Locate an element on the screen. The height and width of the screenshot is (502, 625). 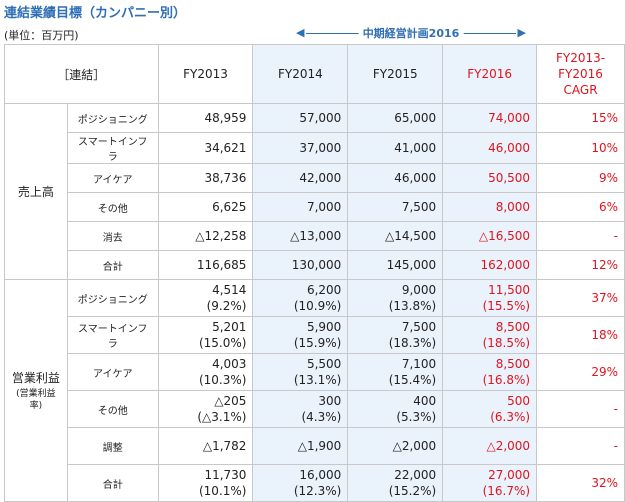
cell-fy2016-ratio: (16.7%) is located at coordinates (506, 491).